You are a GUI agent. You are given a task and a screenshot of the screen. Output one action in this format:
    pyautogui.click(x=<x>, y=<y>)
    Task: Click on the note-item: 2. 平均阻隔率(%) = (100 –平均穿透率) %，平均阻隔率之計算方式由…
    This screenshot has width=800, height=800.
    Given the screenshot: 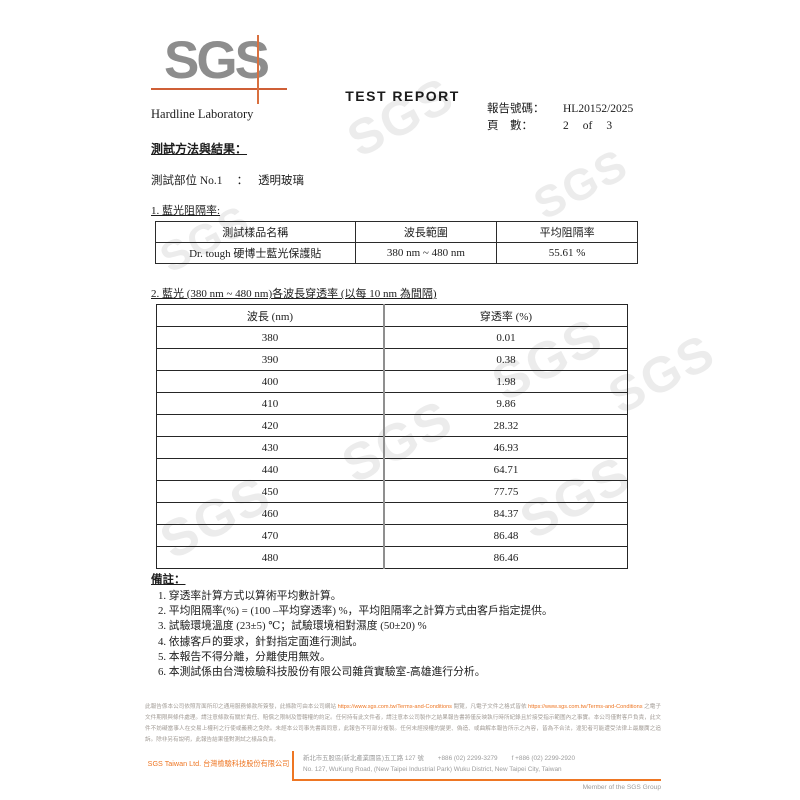 What is the action you would take?
    pyautogui.click(x=355, y=611)
    